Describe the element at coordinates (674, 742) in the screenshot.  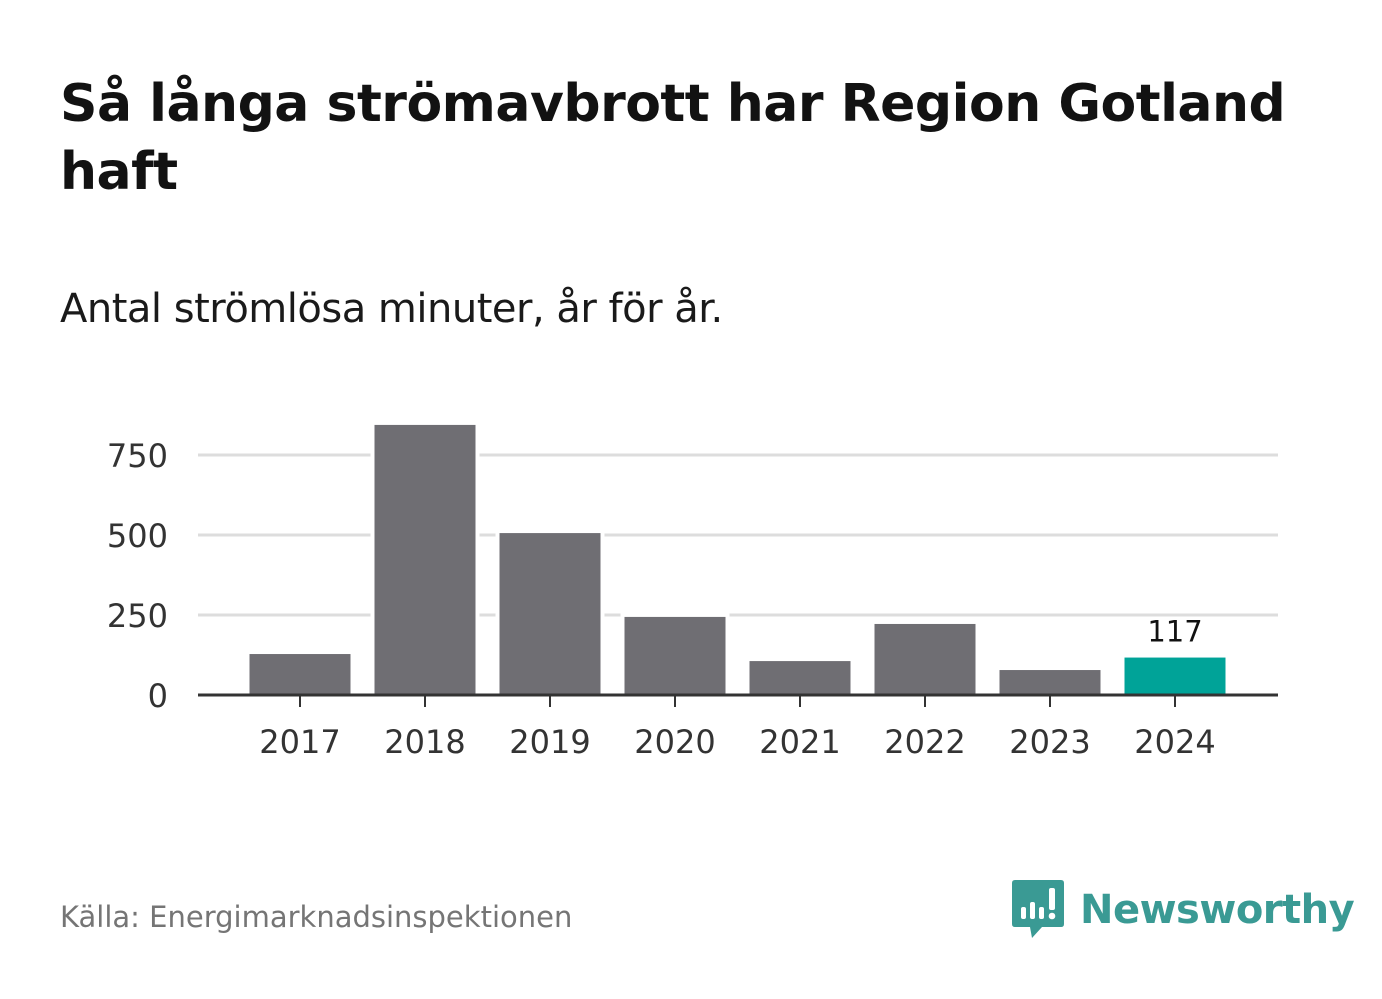
I see `x-tick-label: 2020` at that location.